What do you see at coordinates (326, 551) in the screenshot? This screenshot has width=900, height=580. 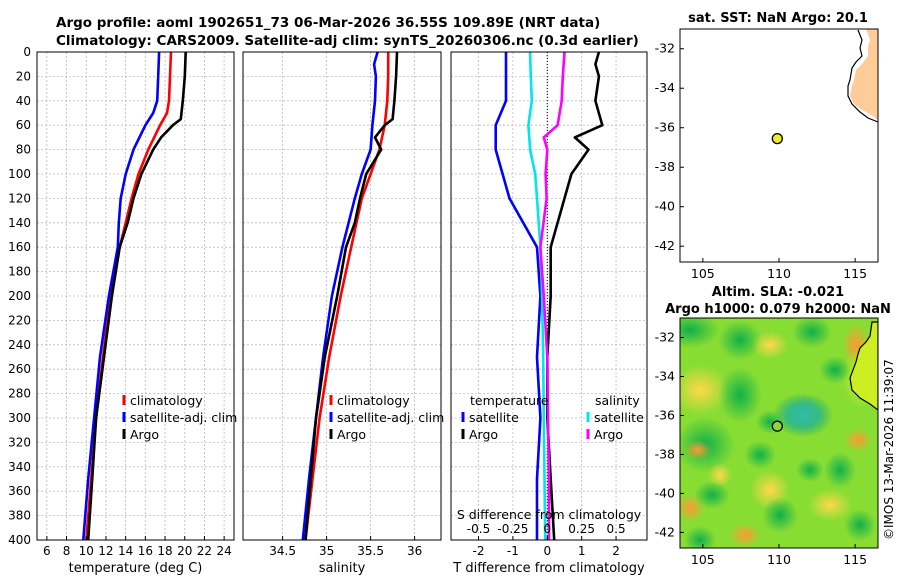 I see `sal-xtick-label: 35` at bounding box center [326, 551].